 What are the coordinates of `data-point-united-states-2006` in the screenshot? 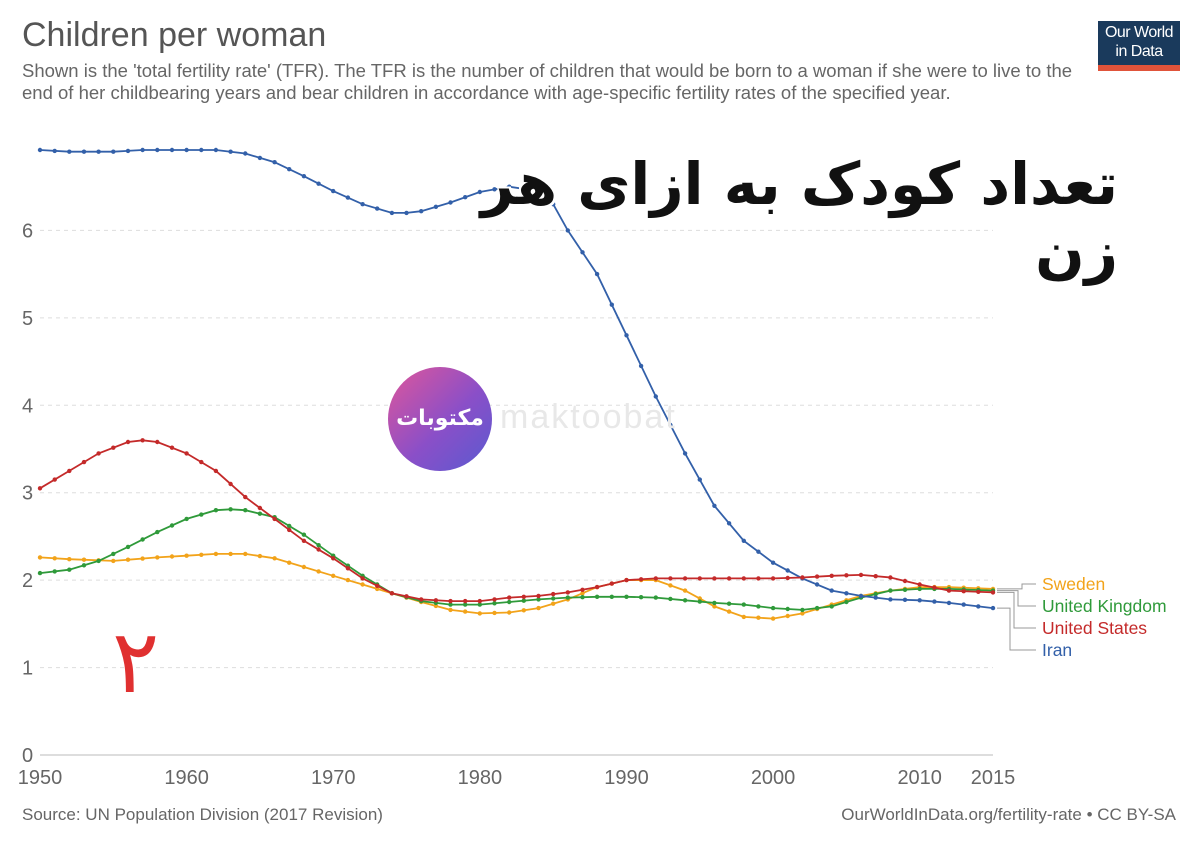 It's located at (861, 575).